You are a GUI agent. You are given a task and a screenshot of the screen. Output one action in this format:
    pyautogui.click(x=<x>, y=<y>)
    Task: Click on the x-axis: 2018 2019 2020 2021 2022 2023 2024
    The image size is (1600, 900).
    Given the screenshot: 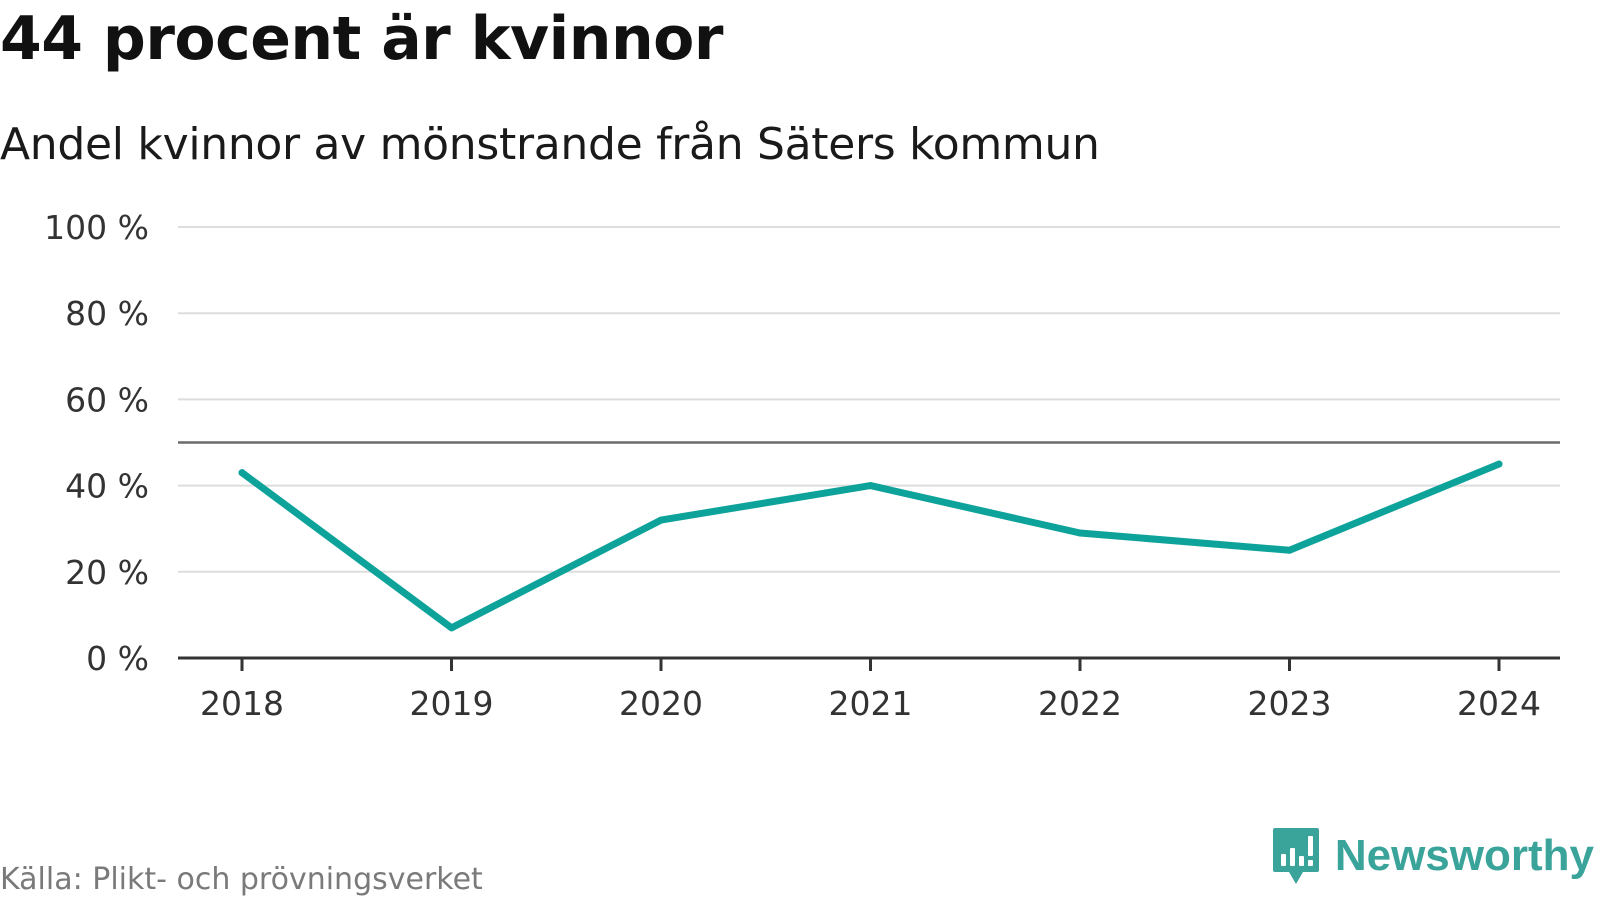 What is the action you would take?
    pyautogui.click(x=869, y=689)
    